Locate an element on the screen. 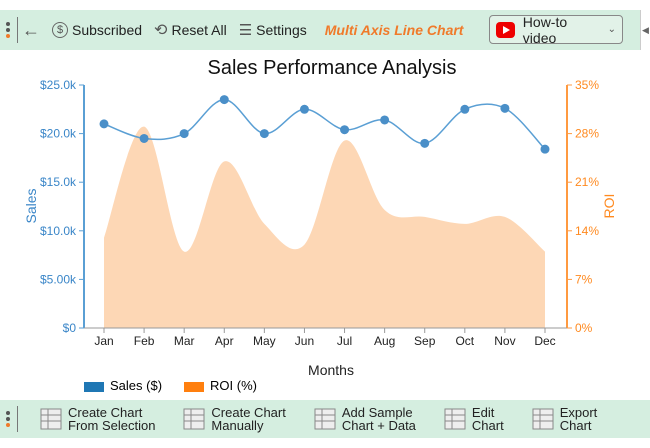  table-icon is located at coordinates (51, 419).